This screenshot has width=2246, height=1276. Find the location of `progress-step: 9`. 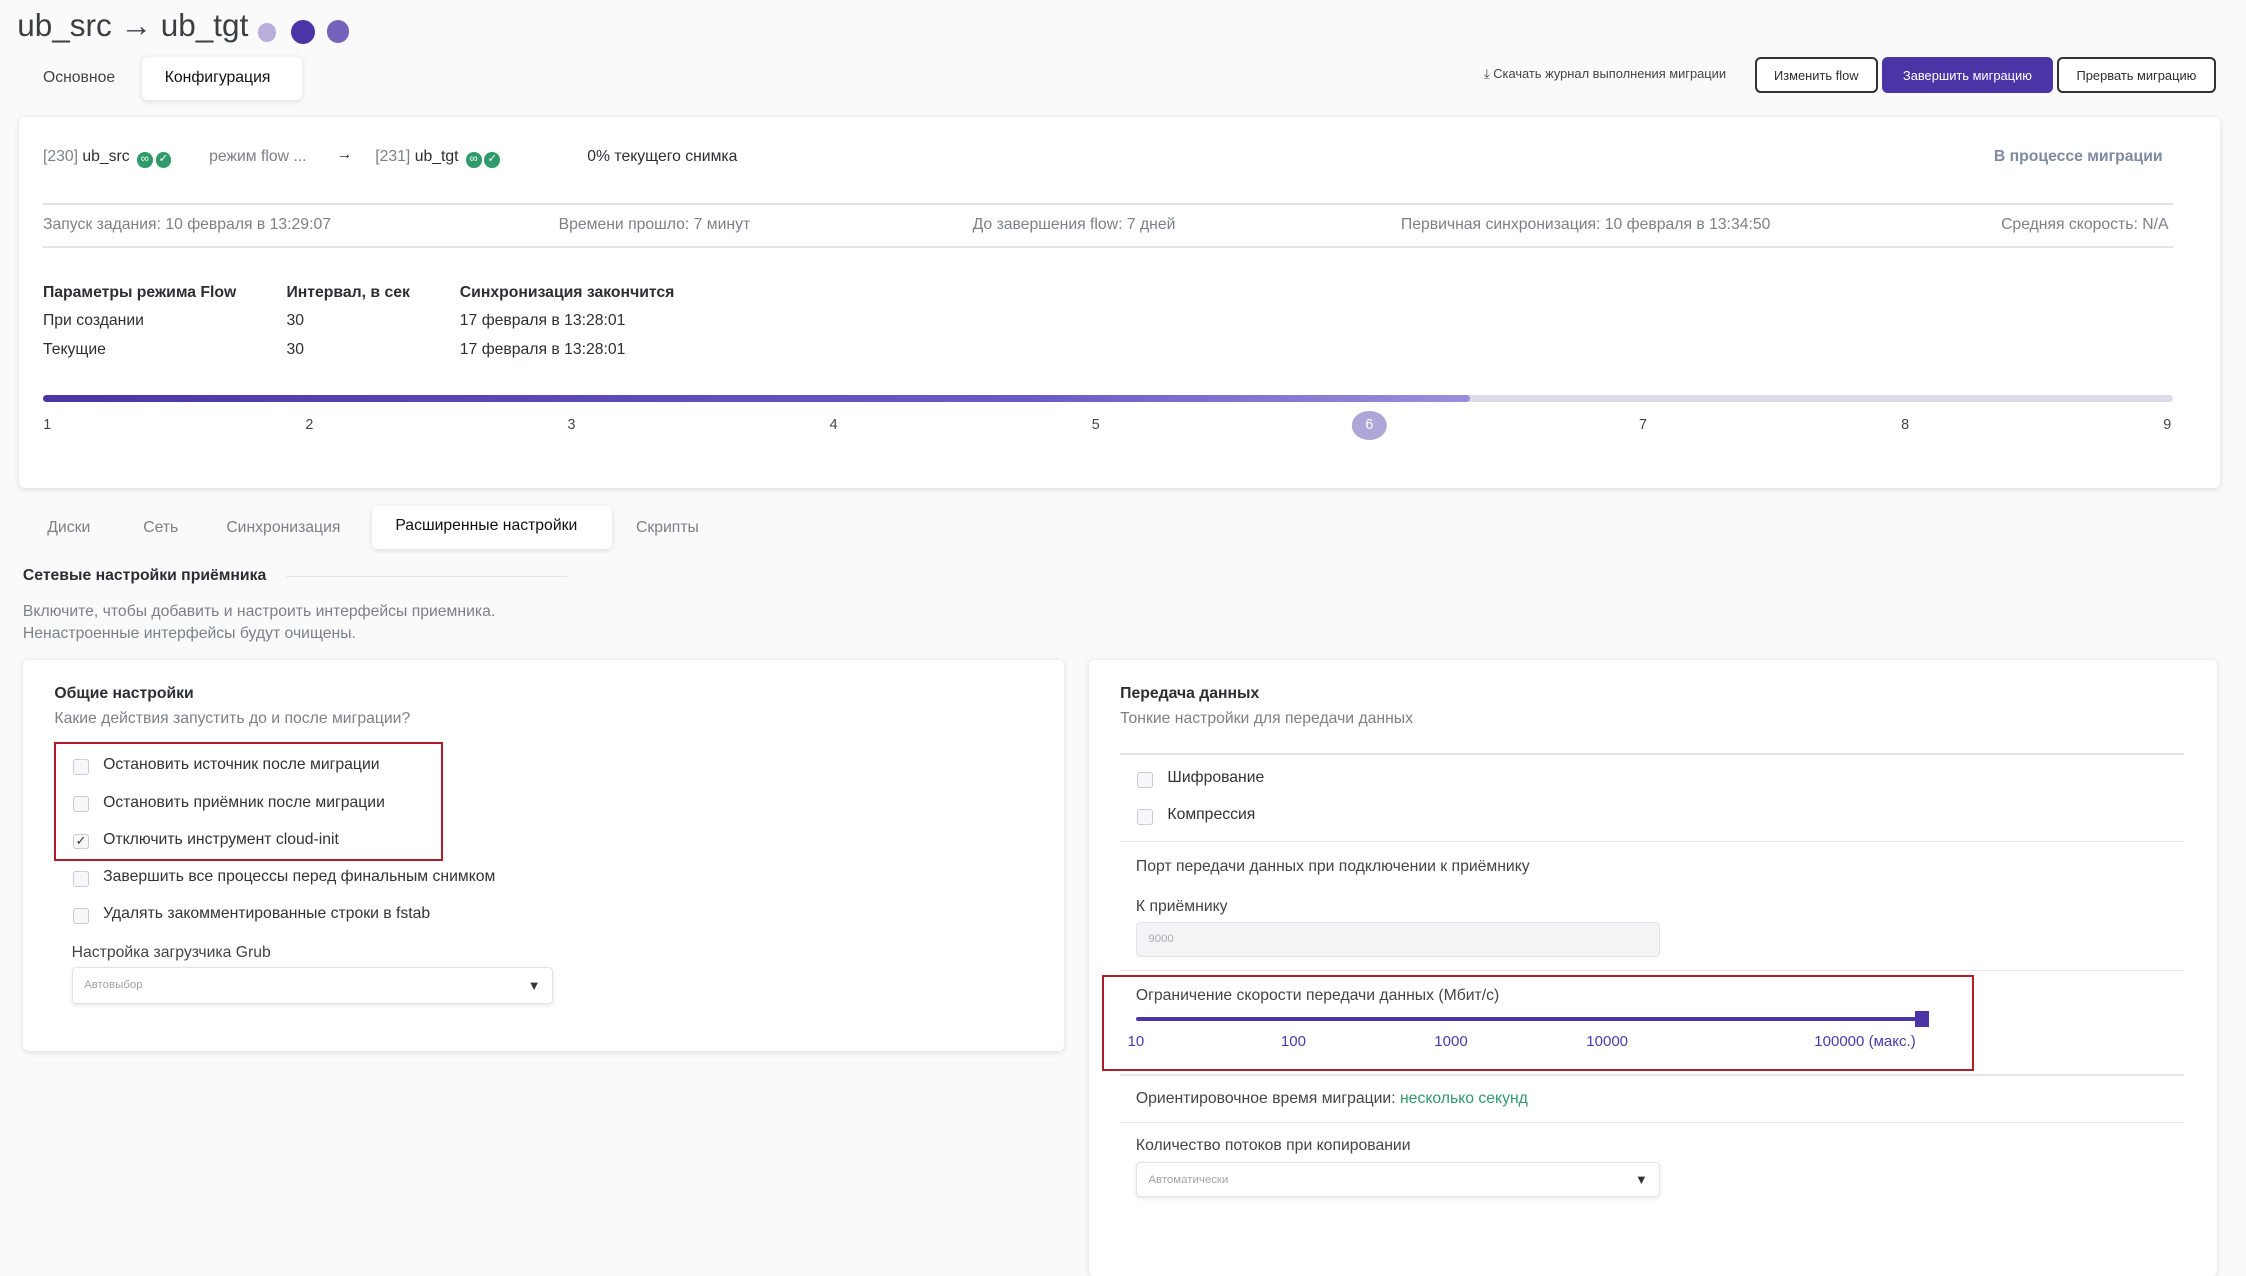

progress-step: 9 is located at coordinates (2167, 424).